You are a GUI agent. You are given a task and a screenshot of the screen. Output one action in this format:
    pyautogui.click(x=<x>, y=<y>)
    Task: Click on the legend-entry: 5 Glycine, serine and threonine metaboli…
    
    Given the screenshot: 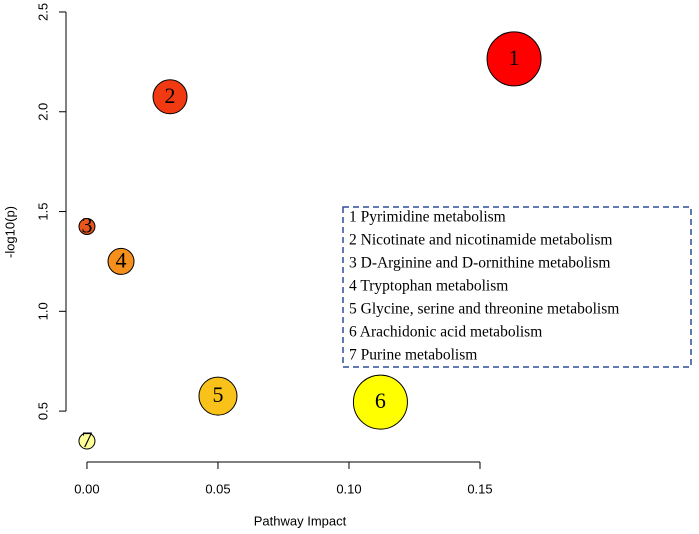 What is the action you would take?
    pyautogui.click(x=484, y=309)
    